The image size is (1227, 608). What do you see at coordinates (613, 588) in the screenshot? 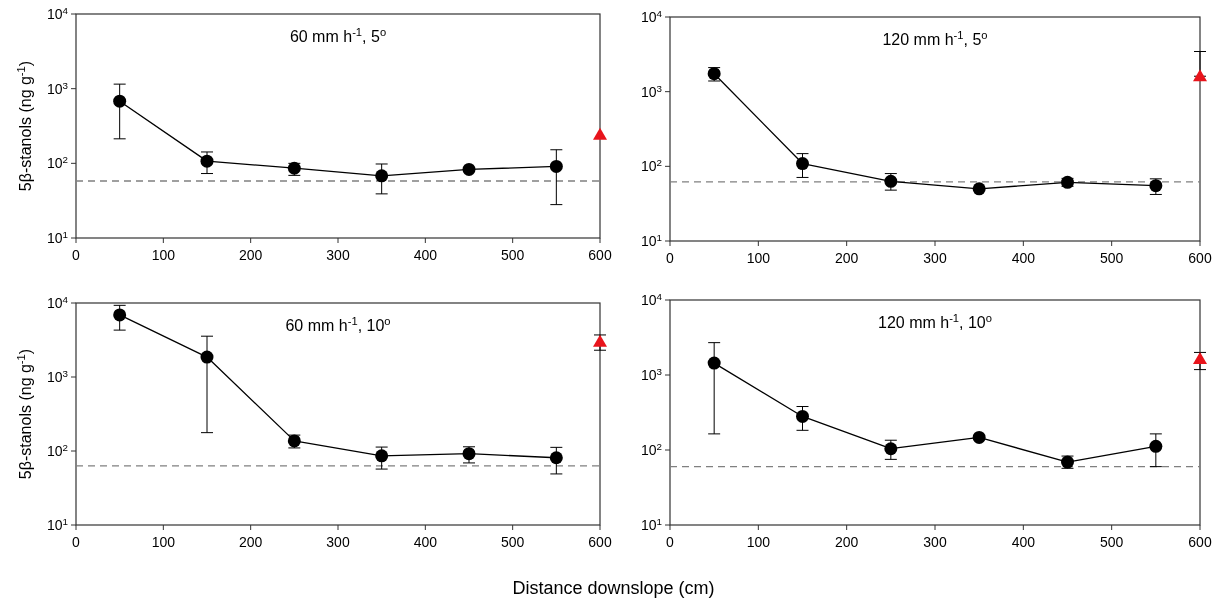
I see `x-axis-title: Distance downslope (cm)` at bounding box center [613, 588].